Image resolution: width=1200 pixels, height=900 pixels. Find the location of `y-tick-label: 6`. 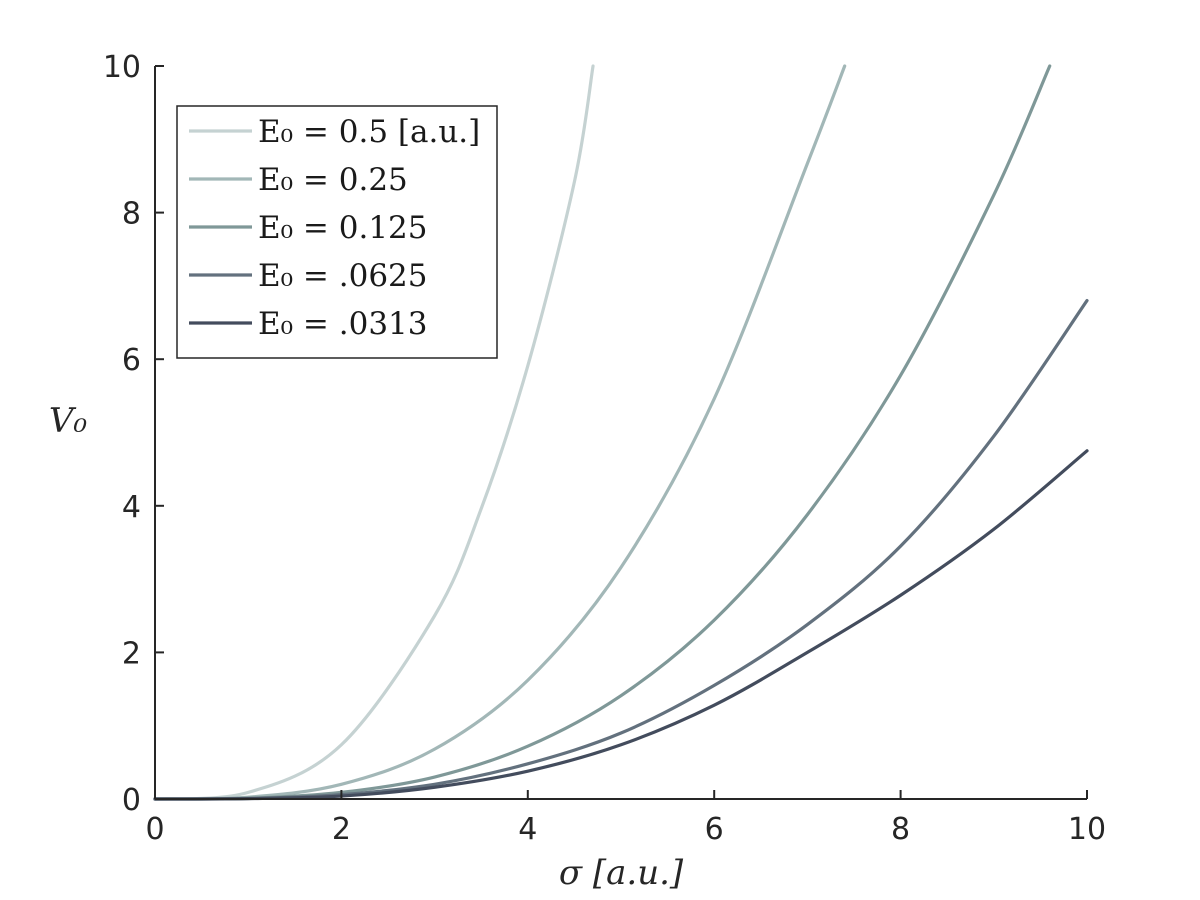

y-tick-label: 6 is located at coordinates (131, 360).